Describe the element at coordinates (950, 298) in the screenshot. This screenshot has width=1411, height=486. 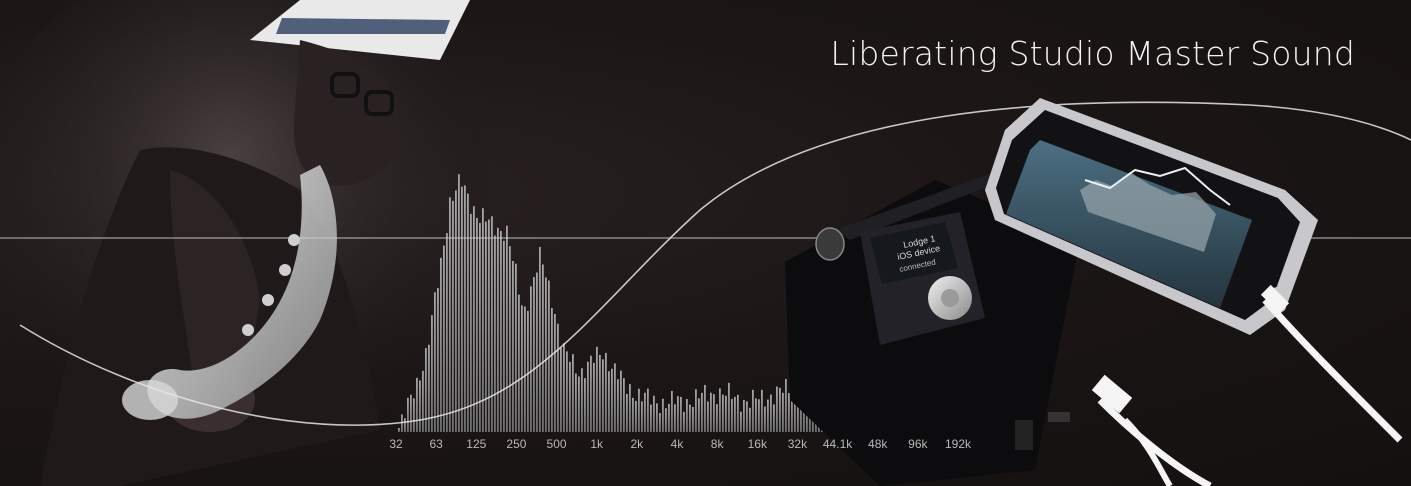
I see `control-wheel-center` at that location.